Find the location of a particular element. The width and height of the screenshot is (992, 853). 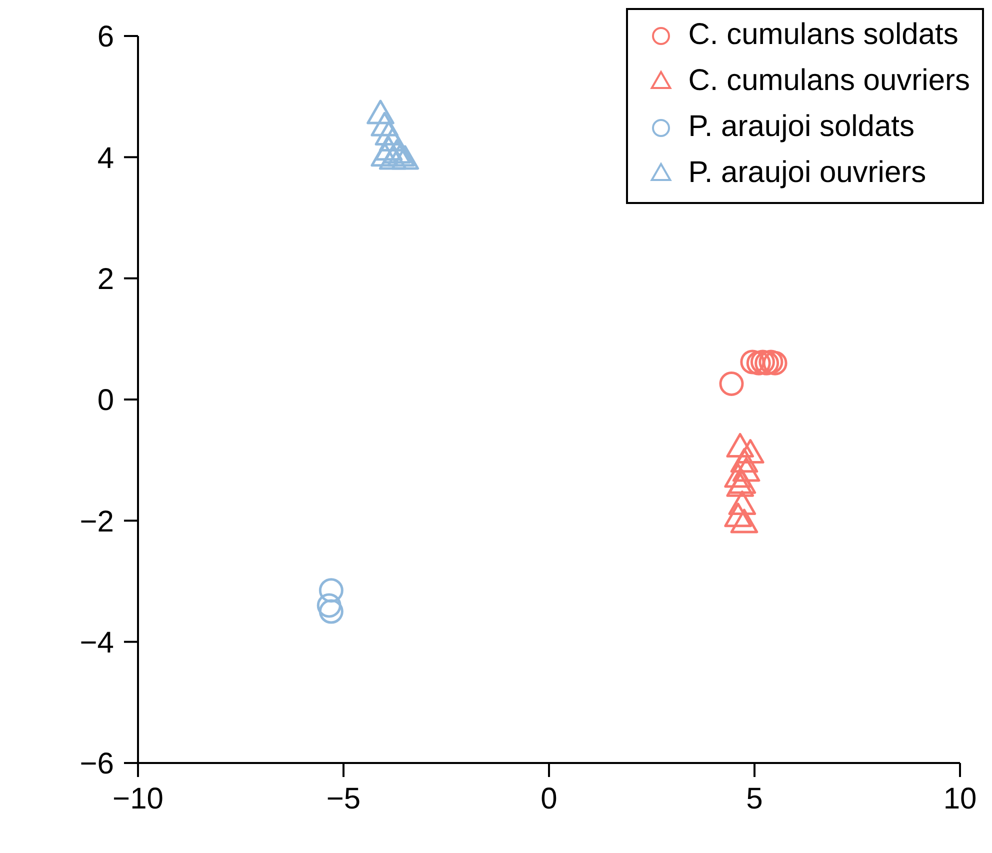

y-tick-label: 2 is located at coordinates (105, 279).